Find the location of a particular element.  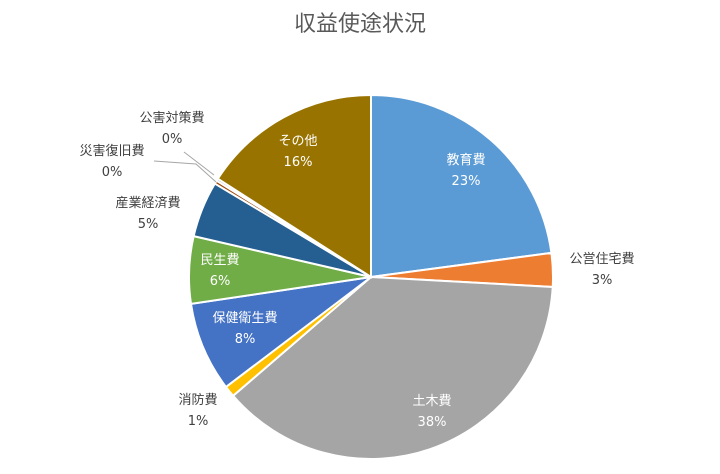

slice-label-percent: 16% is located at coordinates (298, 162).